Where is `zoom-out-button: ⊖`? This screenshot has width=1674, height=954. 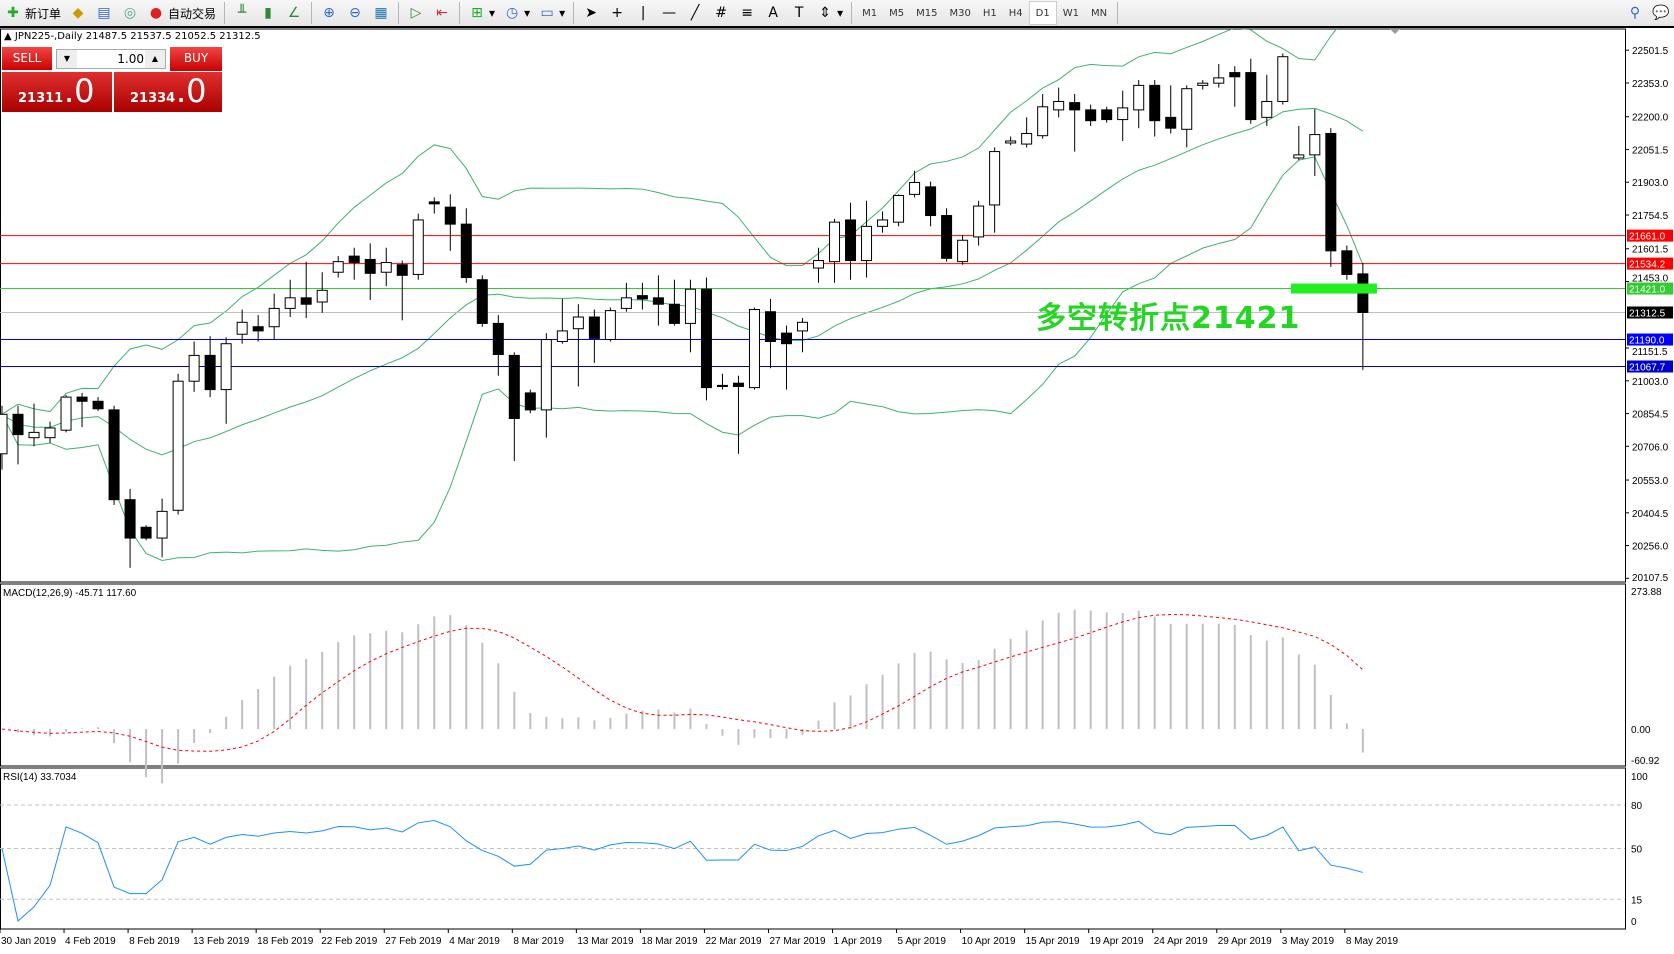 zoom-out-button: ⊖ is located at coordinates (355, 13).